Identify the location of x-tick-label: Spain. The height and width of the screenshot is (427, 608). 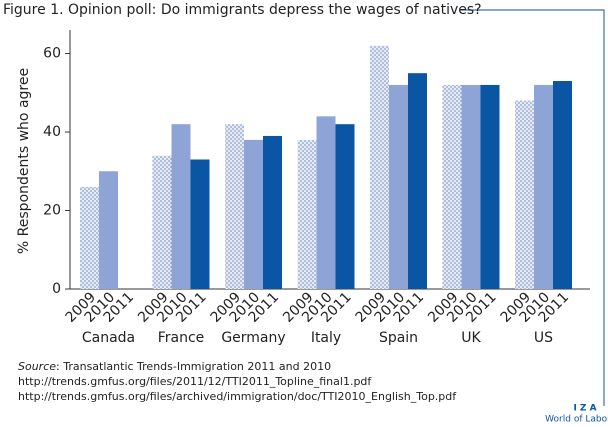
(398, 338).